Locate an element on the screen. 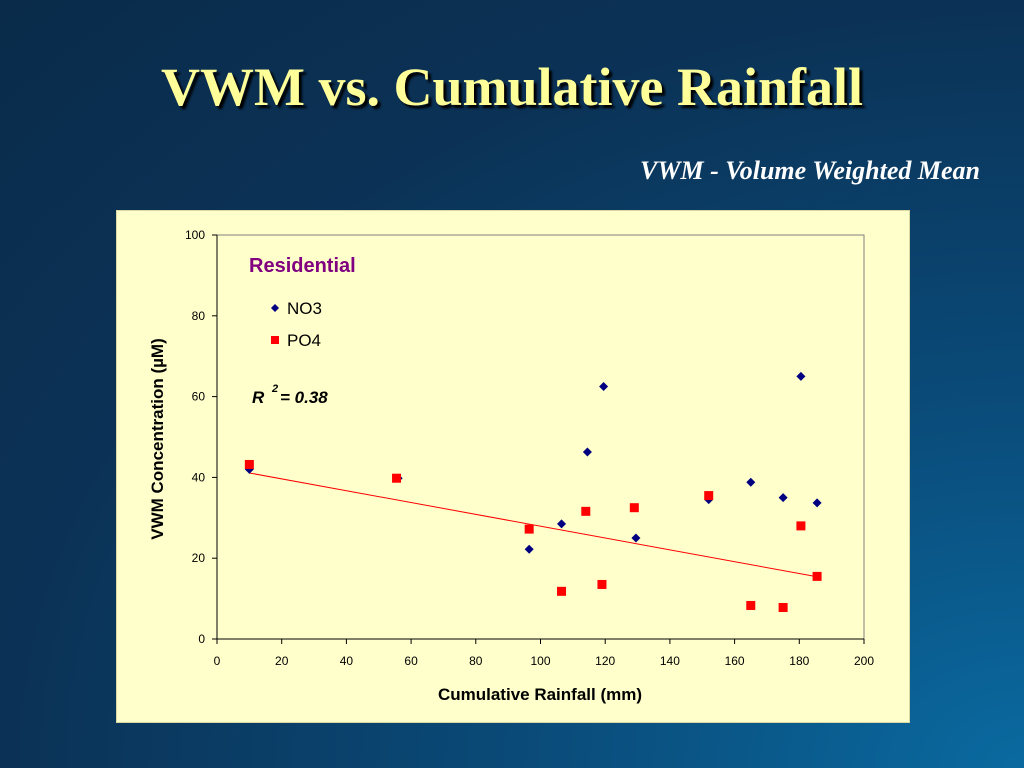 The image size is (1024, 768). y-tick-label: 20 is located at coordinates (199, 558).